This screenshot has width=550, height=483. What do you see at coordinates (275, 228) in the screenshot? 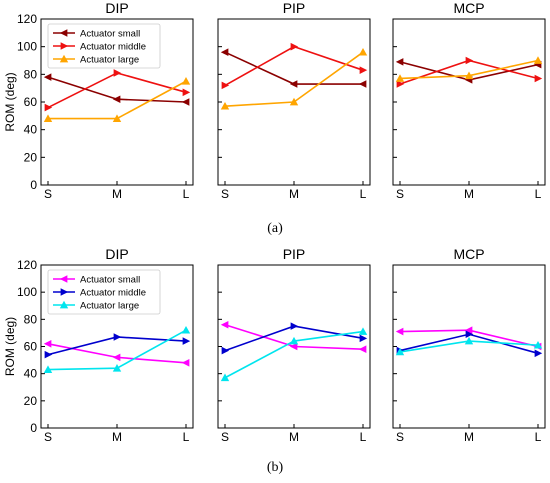
I see `figure-caption: (a)` at bounding box center [275, 228].